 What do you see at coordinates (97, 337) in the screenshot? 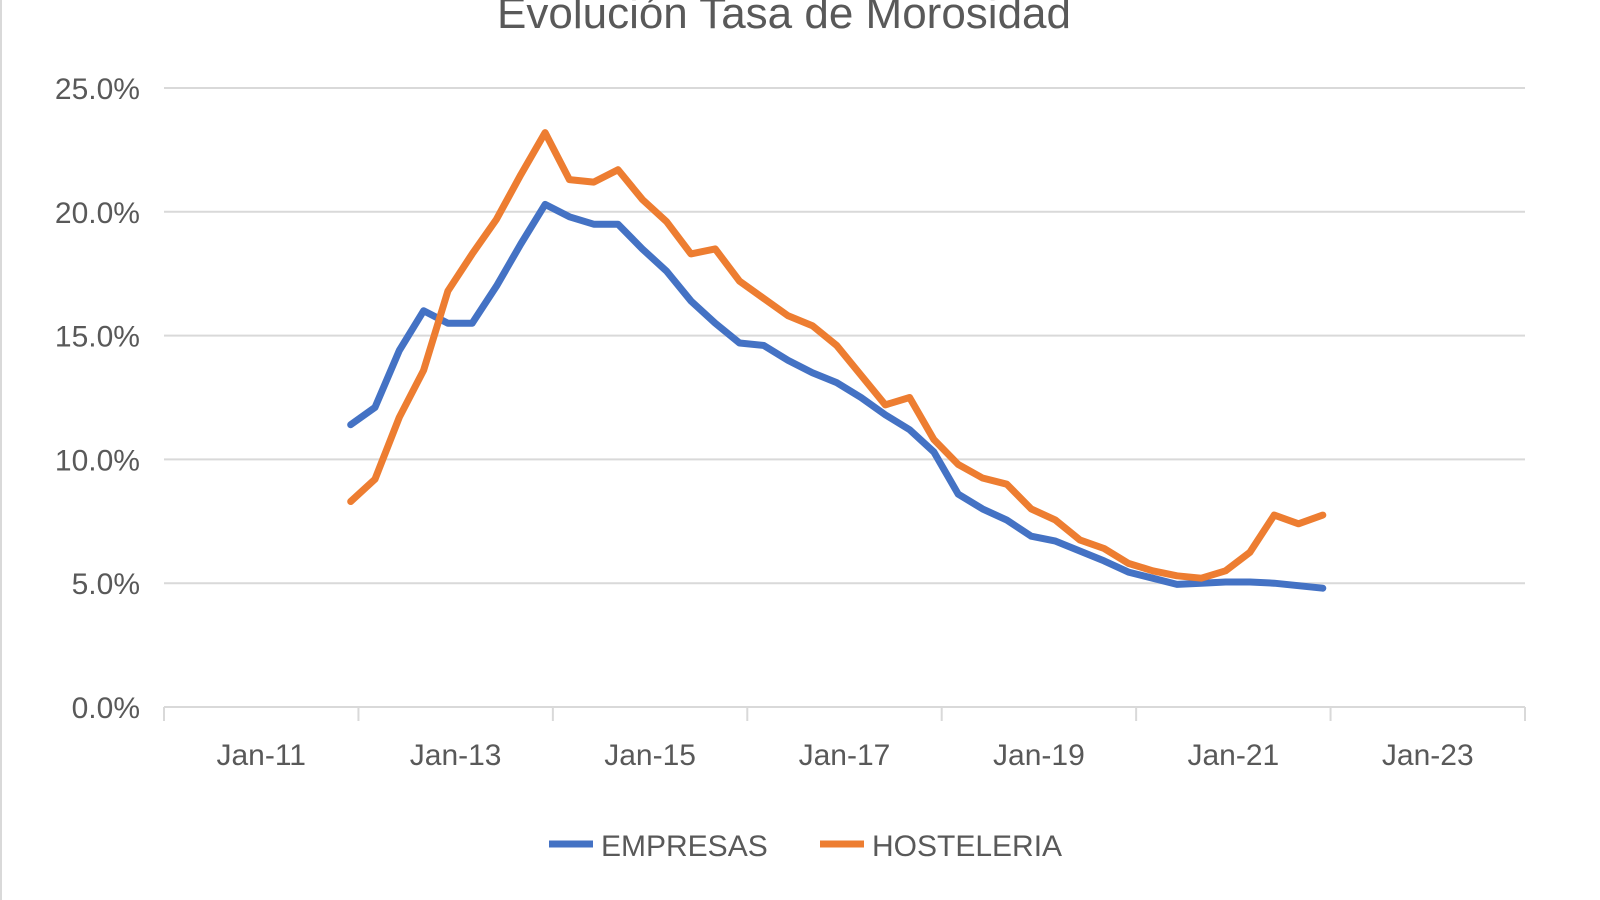
I see `y-tick-label: 15.0%` at bounding box center [97, 337].